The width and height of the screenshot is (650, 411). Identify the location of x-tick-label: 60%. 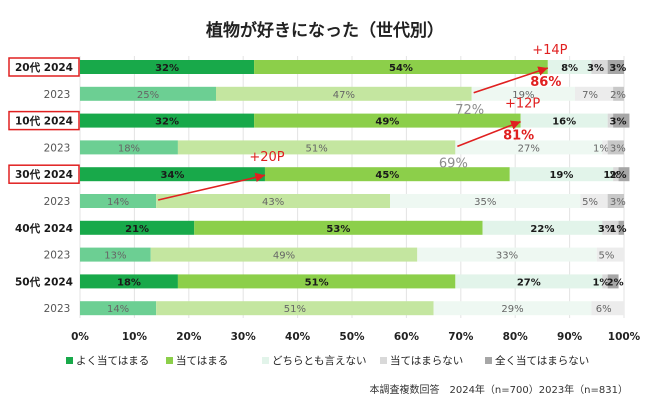
(407, 337).